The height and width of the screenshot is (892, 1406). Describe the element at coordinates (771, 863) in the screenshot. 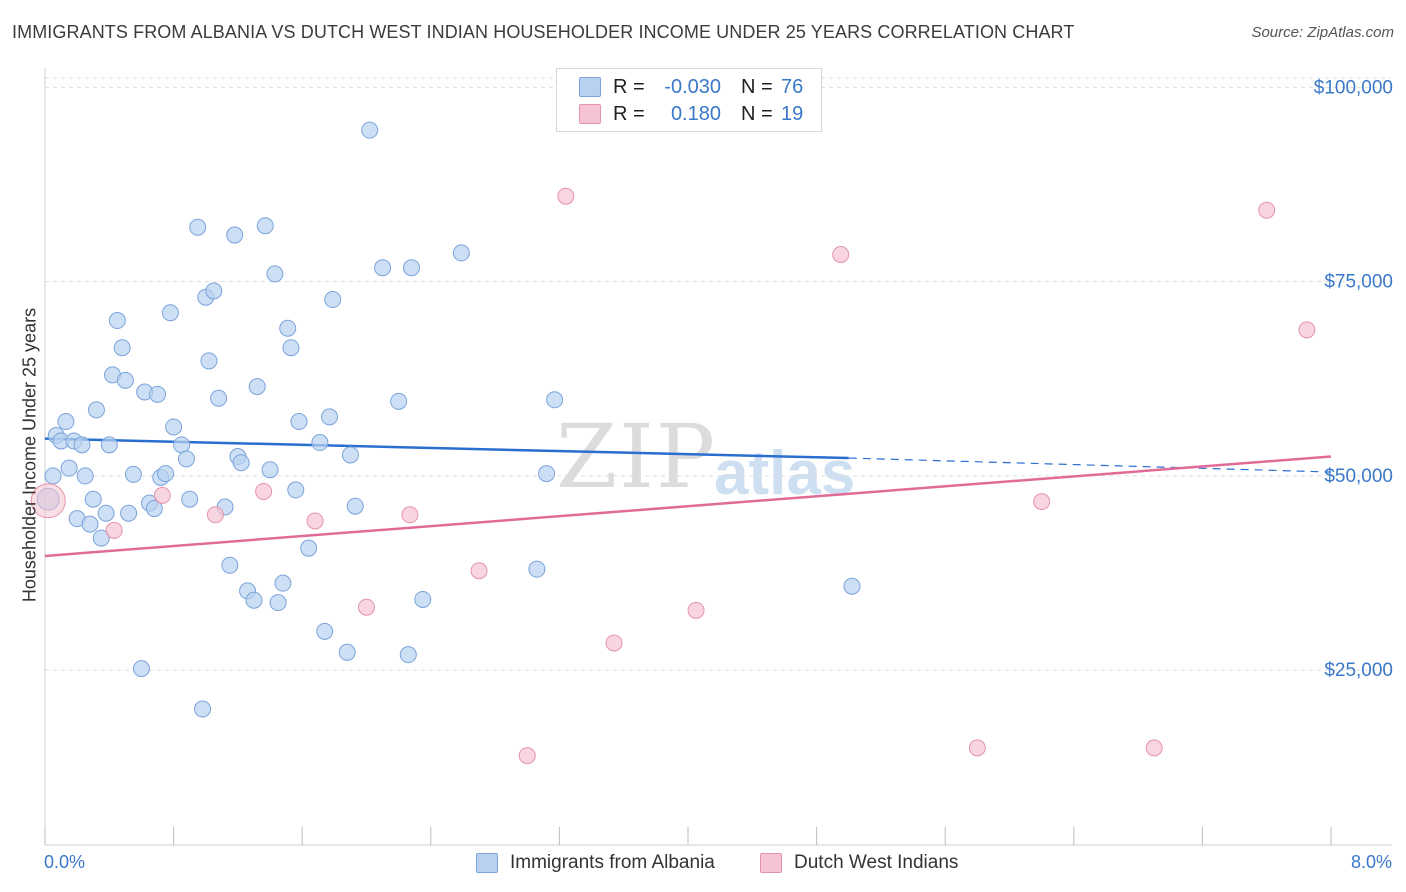

I see `dutch-west-indians-legend-swatch` at that location.